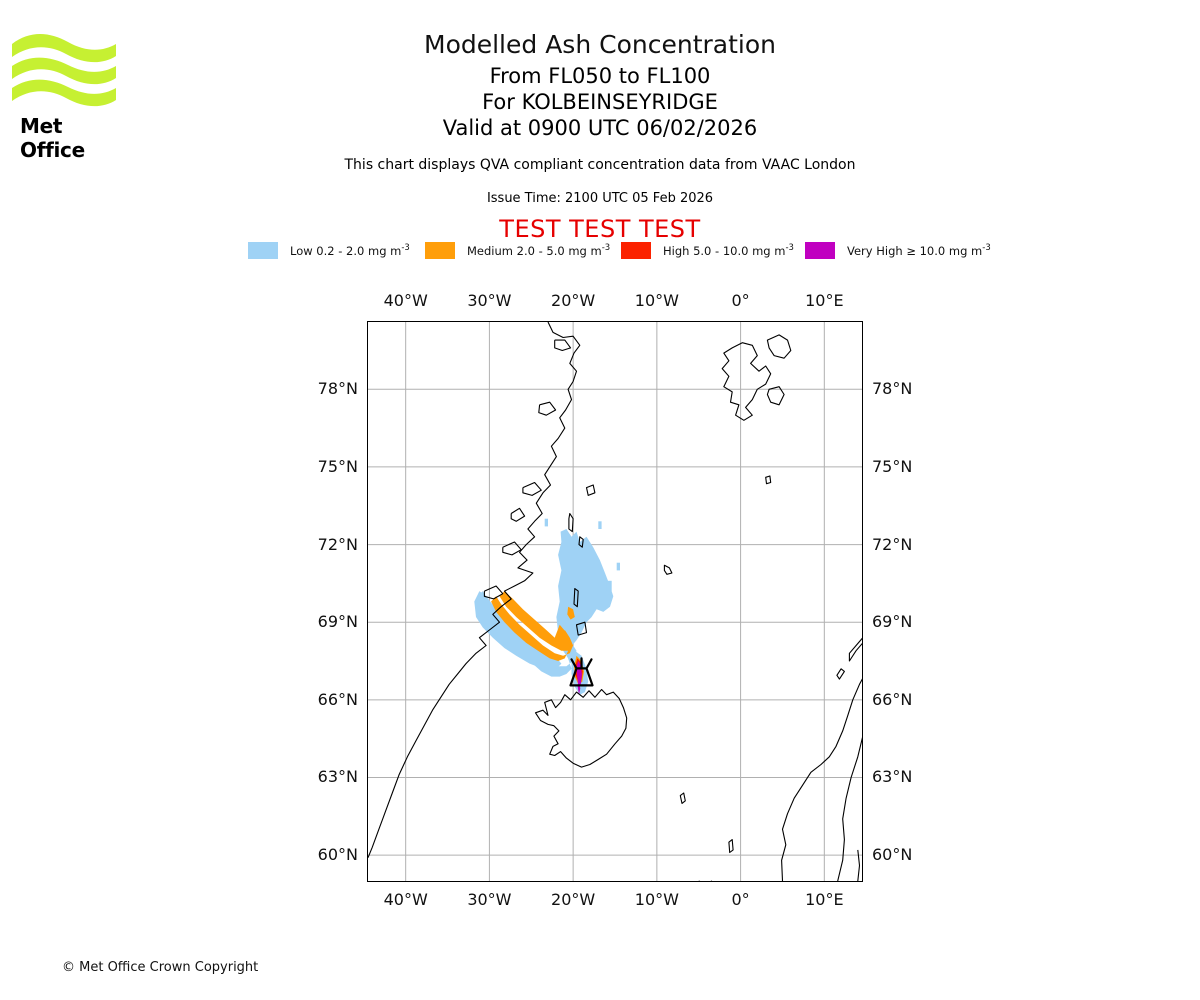  Describe the element at coordinates (405, 300) in the screenshot. I see `lon-tick-top-0: 40°W` at that location.